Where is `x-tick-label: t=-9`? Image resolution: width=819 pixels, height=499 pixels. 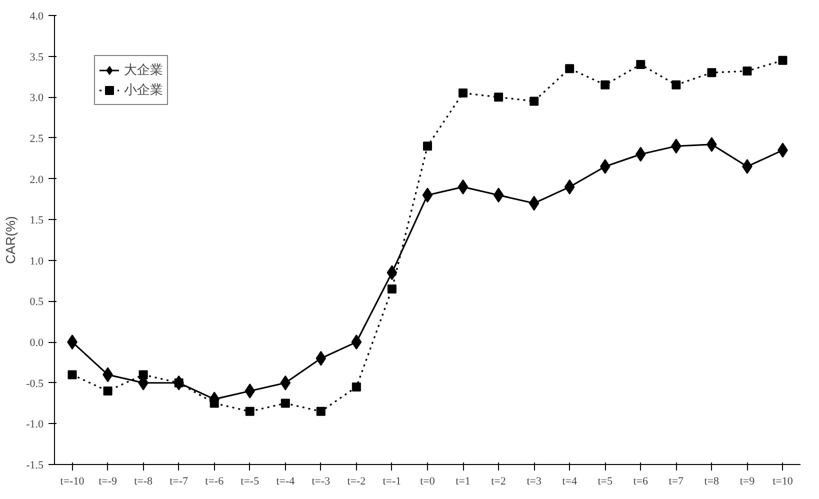 x-tick-label: t=-9 is located at coordinates (108, 482).